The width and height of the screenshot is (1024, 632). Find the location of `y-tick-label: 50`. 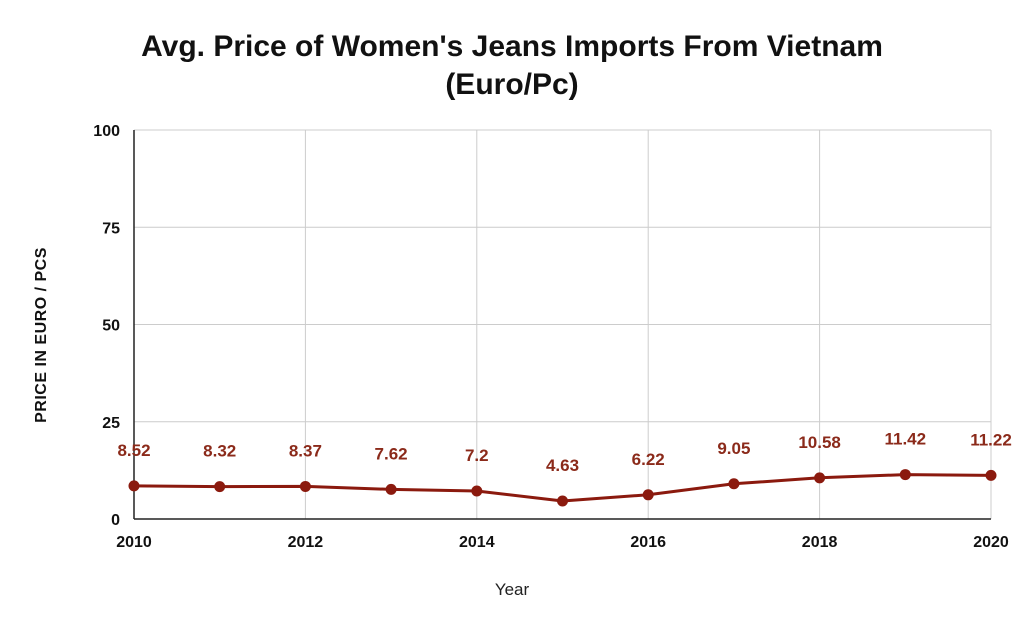

y-tick-label: 50 is located at coordinates (111, 326).